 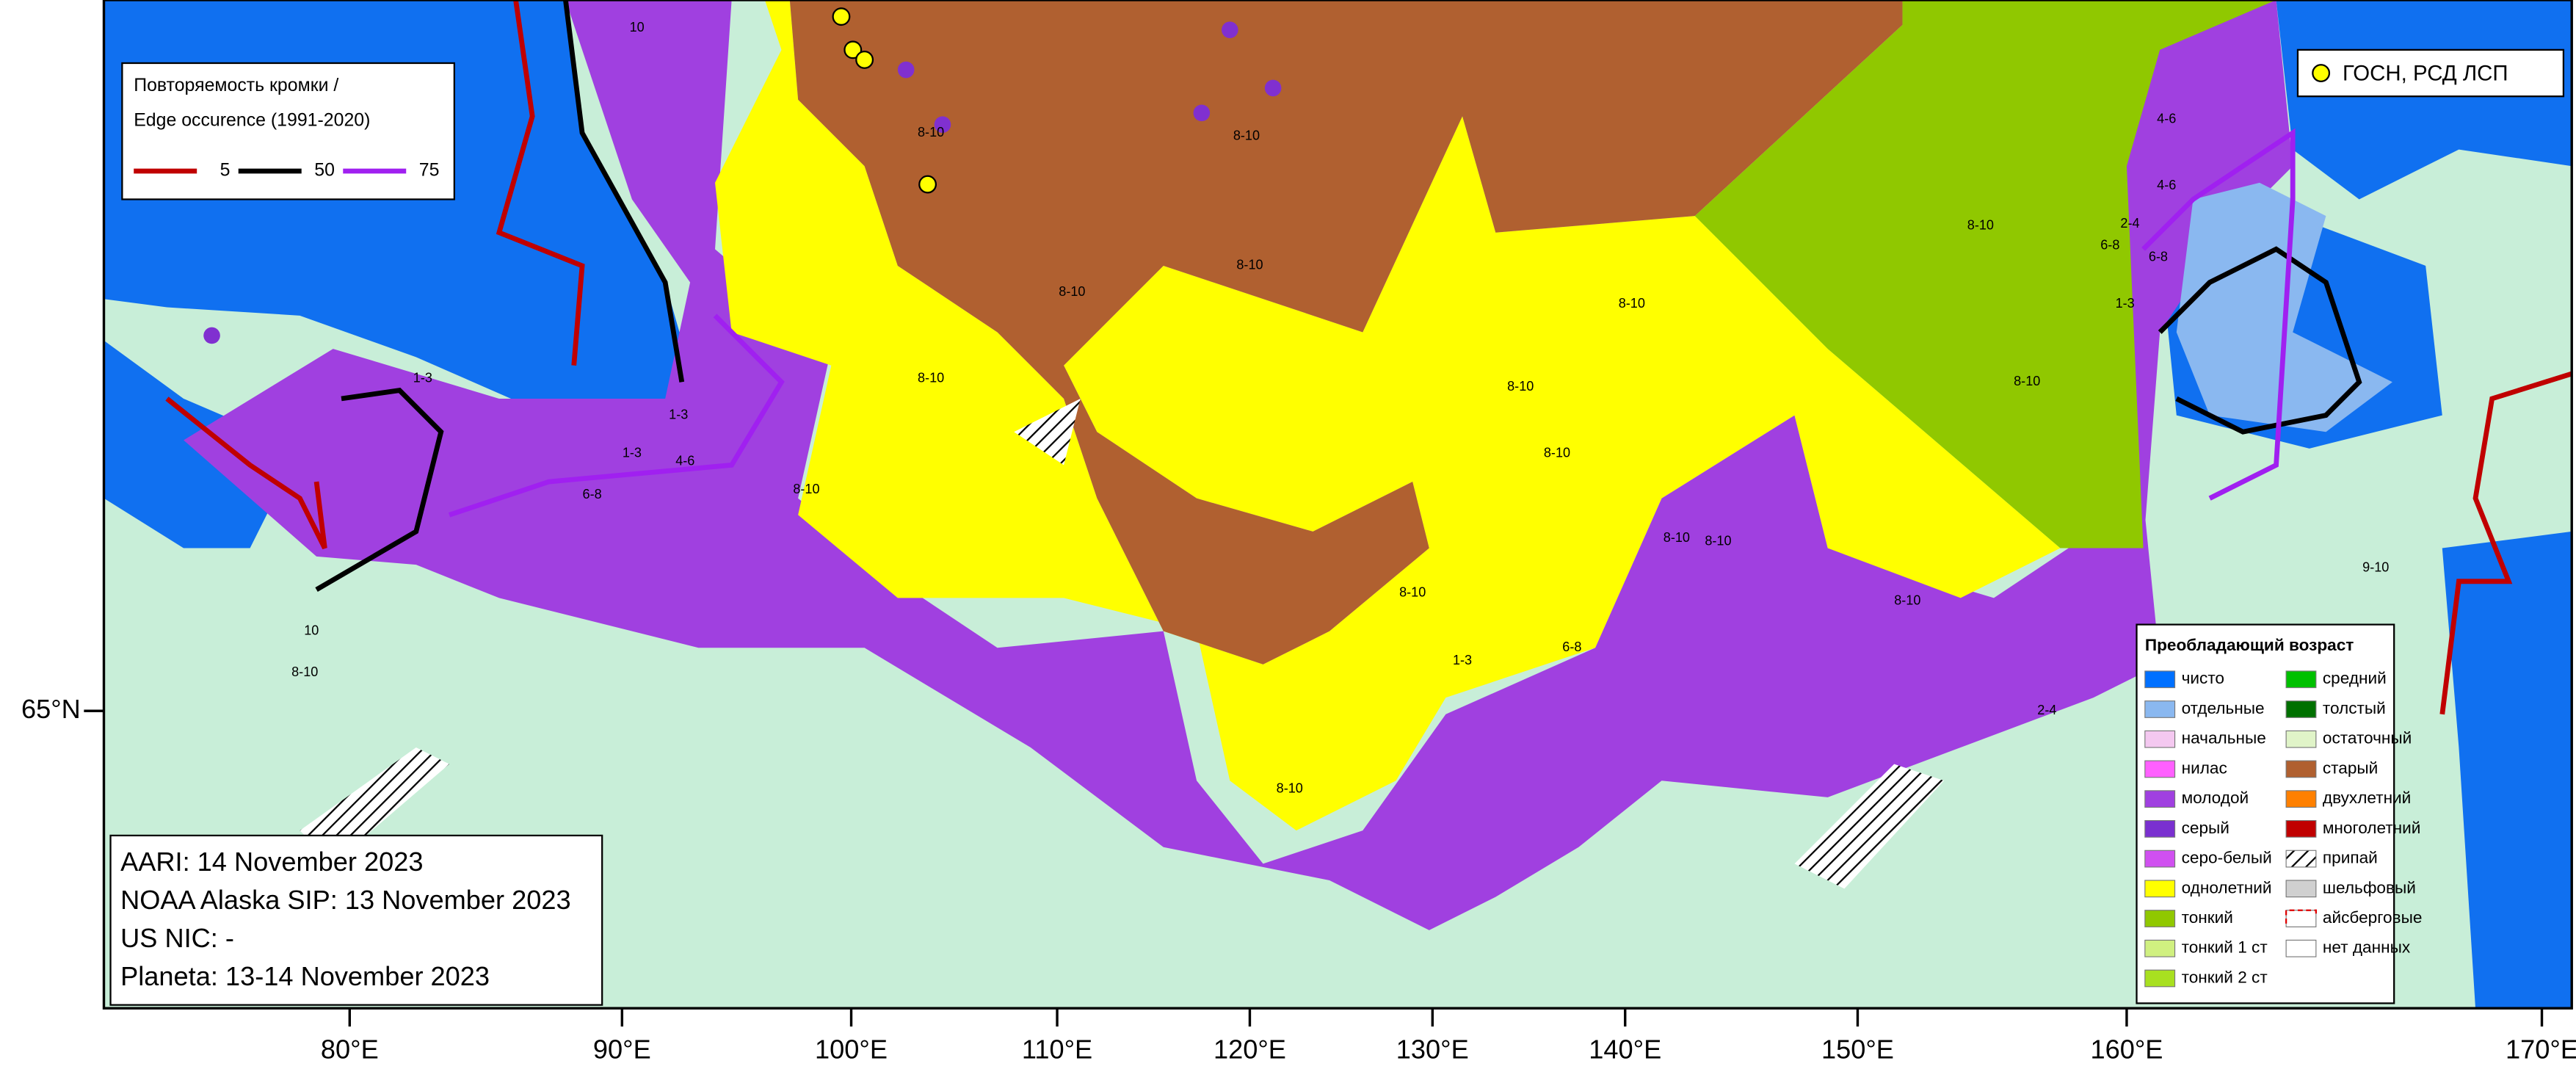 I want to click on legend-label: 5, so click(x=226, y=170).